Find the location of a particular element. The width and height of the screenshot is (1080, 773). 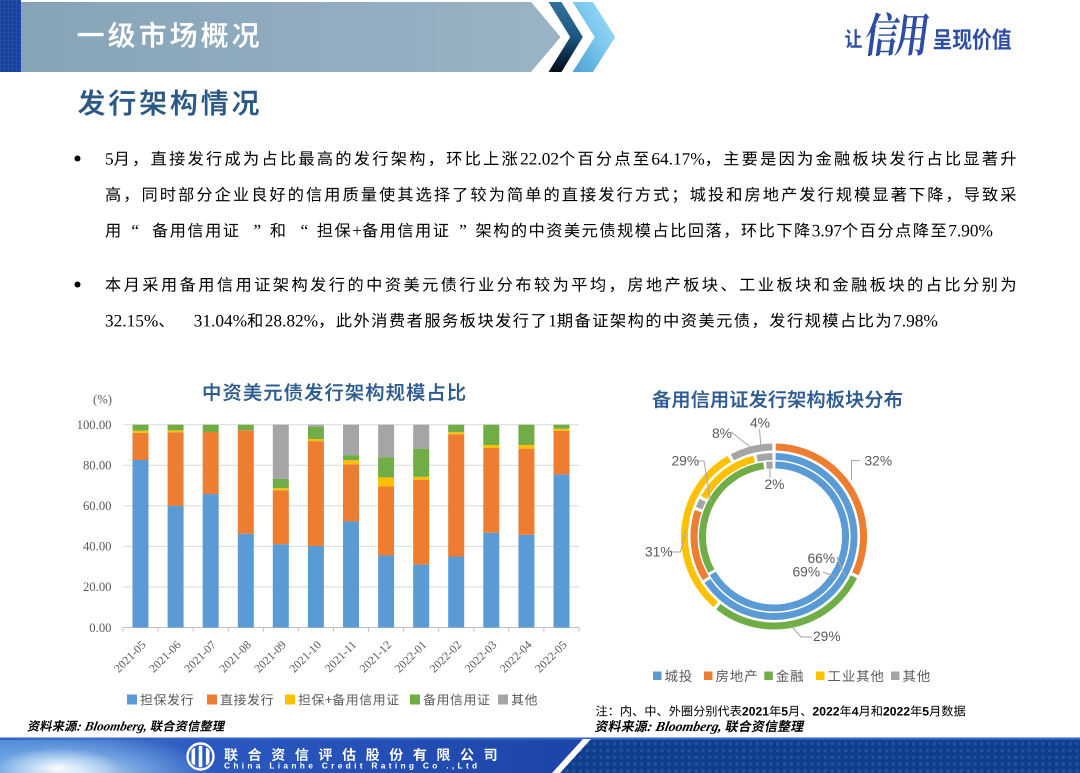

svg-text: 100.00 is located at coordinates (94, 425).